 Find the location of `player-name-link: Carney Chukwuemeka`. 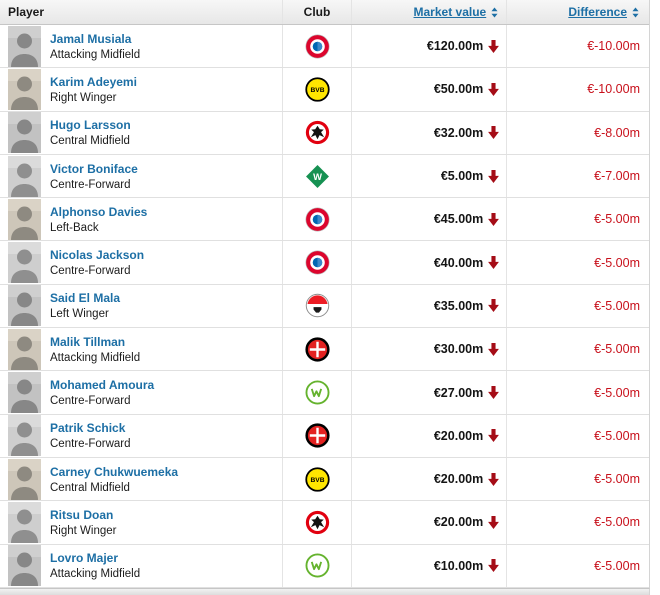

player-name-link: Carney Chukwuemeka is located at coordinates (114, 471).